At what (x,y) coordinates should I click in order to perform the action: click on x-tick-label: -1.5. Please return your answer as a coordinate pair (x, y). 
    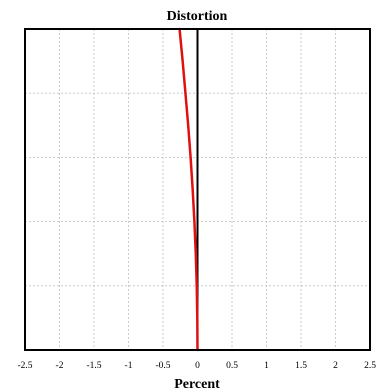
    Looking at the image, I should click on (93, 366).